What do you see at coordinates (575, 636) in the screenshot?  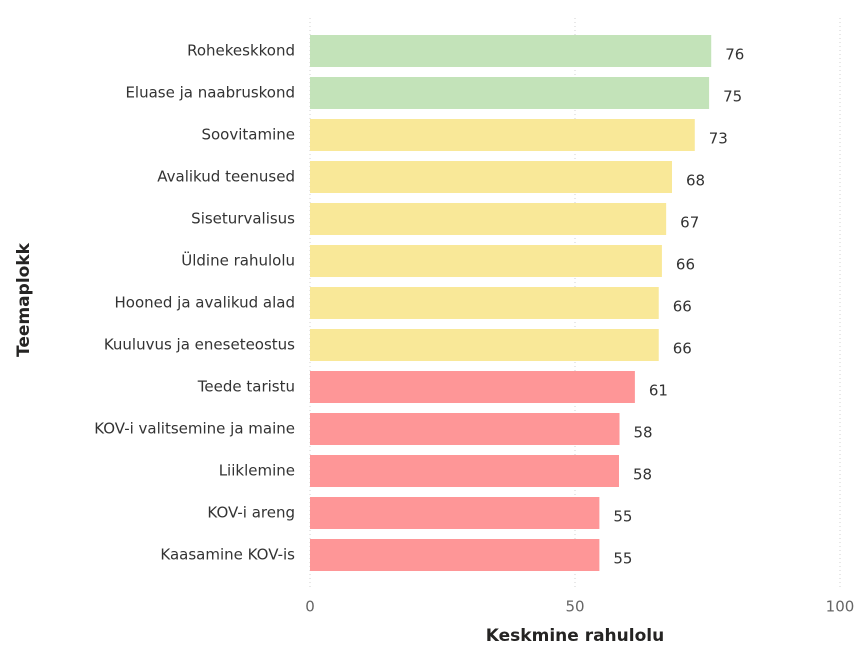 I see `x-axis-label: Keskmine rahulolu` at bounding box center [575, 636].